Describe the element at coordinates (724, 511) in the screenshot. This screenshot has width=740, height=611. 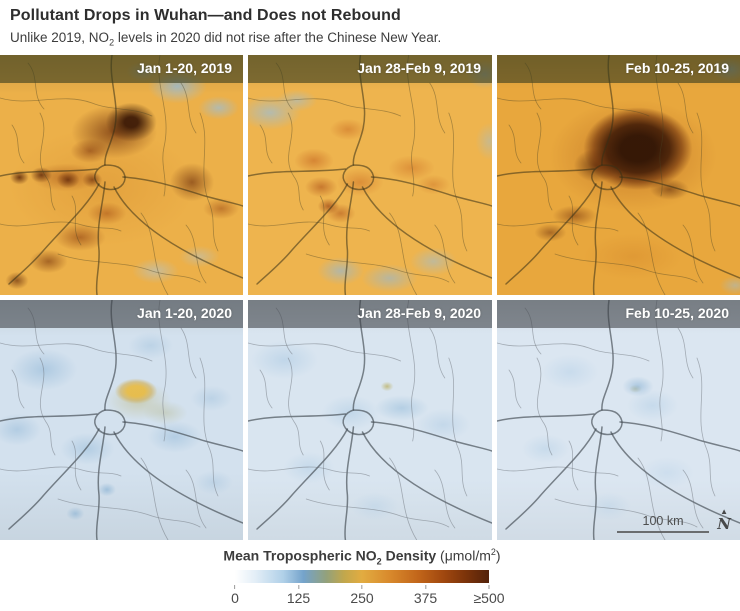
I see `north-arrow-triangle: ▲` at that location.